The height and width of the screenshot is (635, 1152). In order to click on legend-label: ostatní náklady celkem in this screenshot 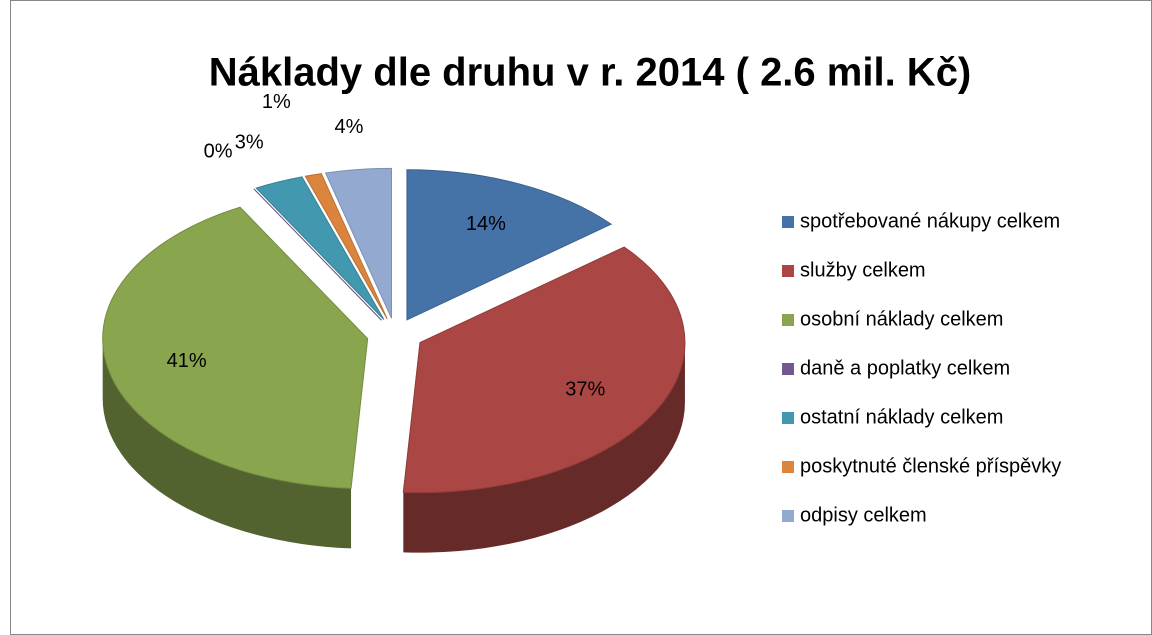, I will do `click(901, 417)`.